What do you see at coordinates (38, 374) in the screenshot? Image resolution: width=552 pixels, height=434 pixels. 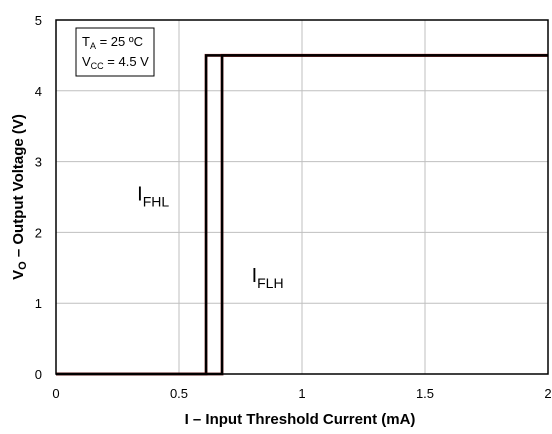 I see `y-tick-label: 0` at bounding box center [38, 374].